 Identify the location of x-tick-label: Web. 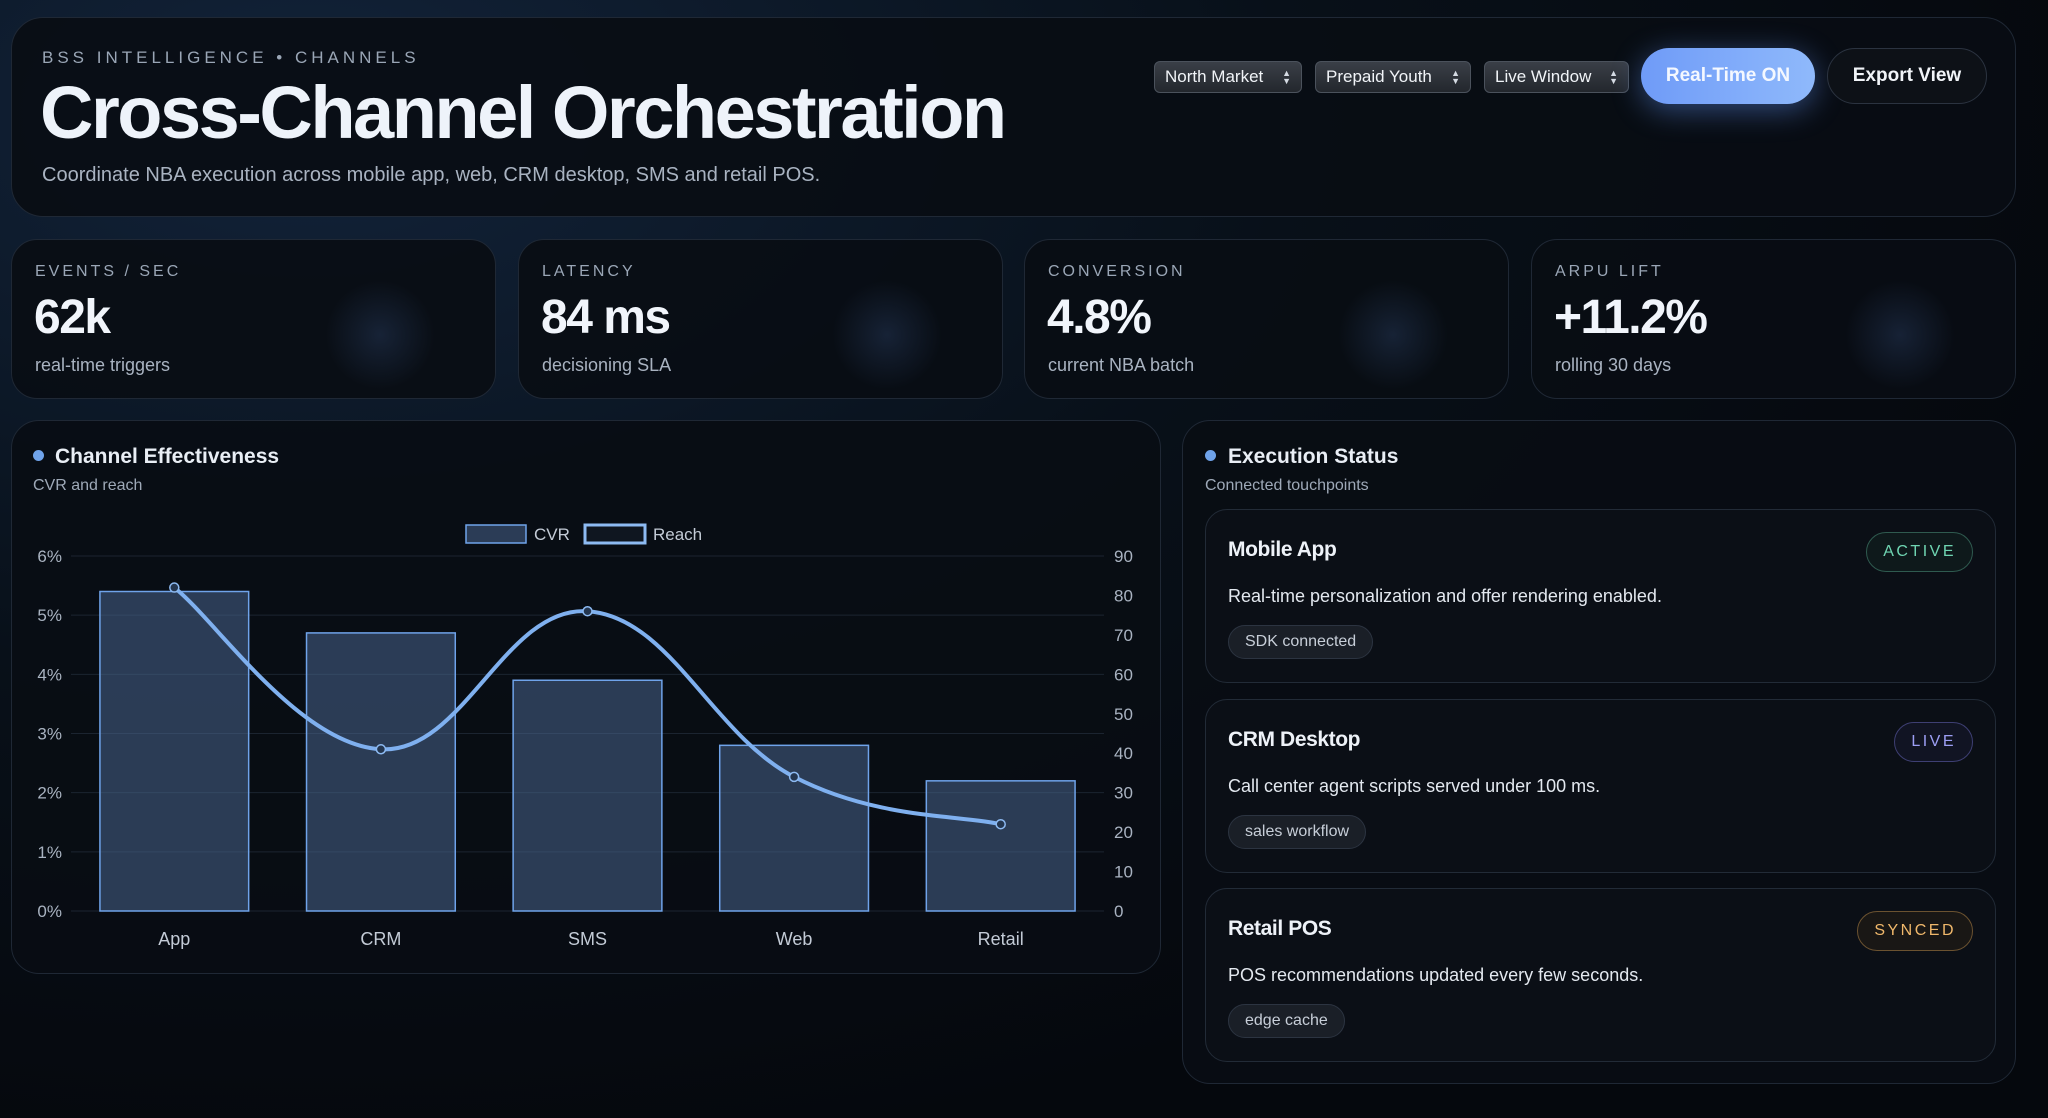
(794, 939).